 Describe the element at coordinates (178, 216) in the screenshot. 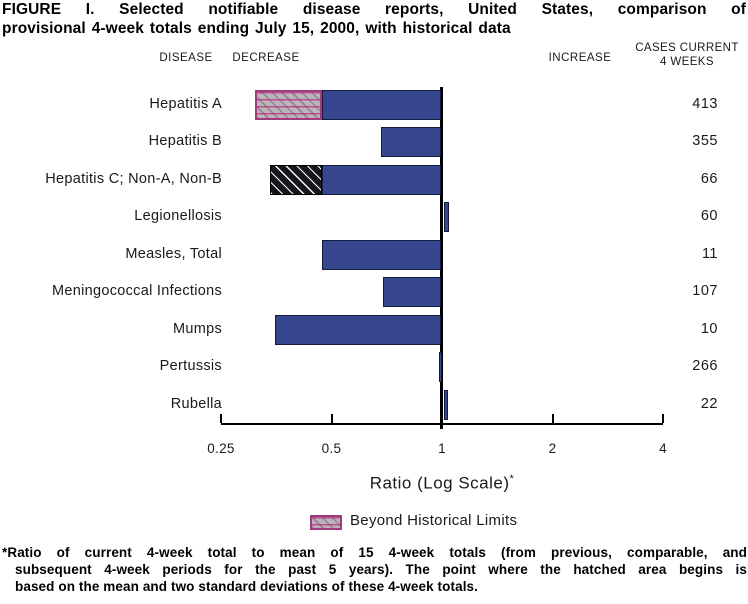

I see `disease-label: Legionellosis` at that location.